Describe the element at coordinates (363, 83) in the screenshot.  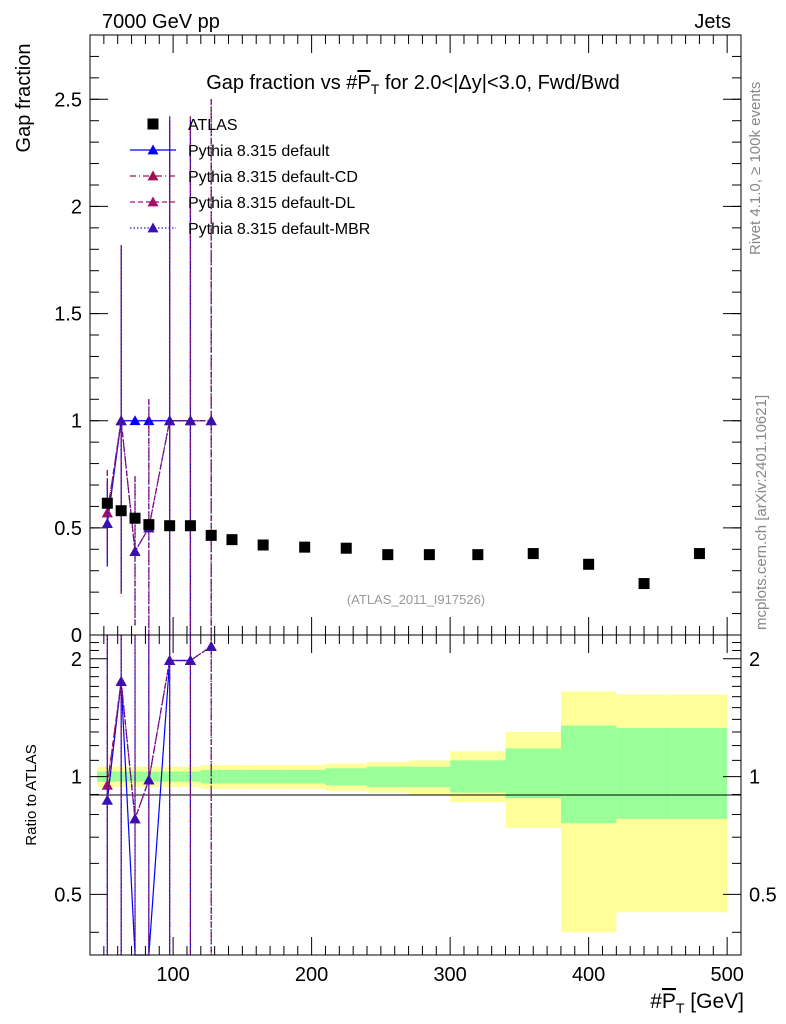
I see `title-pbar: P` at that location.